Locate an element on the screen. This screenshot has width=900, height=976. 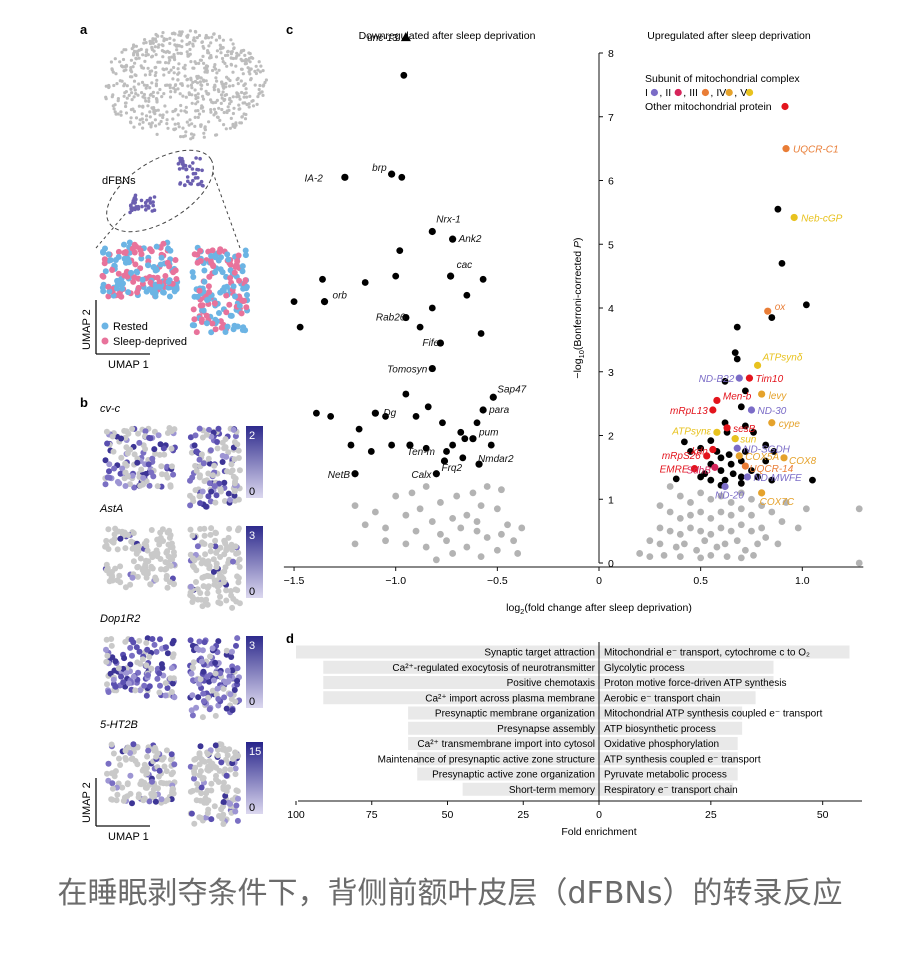
volcano-label-sun: sun is located at coordinates (748, 440).